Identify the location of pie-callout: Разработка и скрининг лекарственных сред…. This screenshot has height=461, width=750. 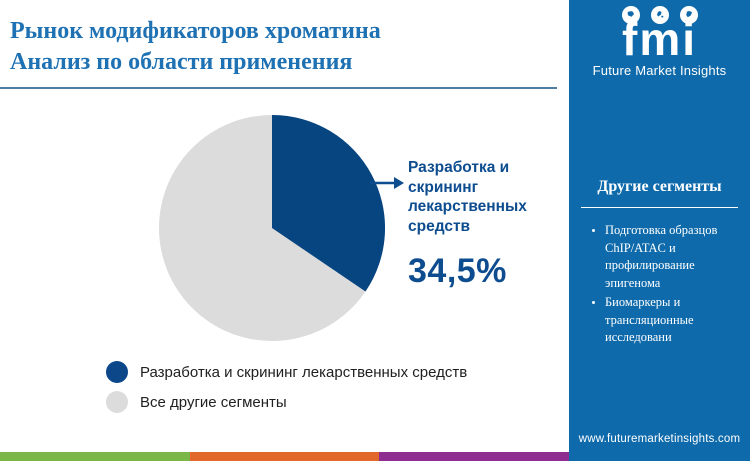
(483, 224).